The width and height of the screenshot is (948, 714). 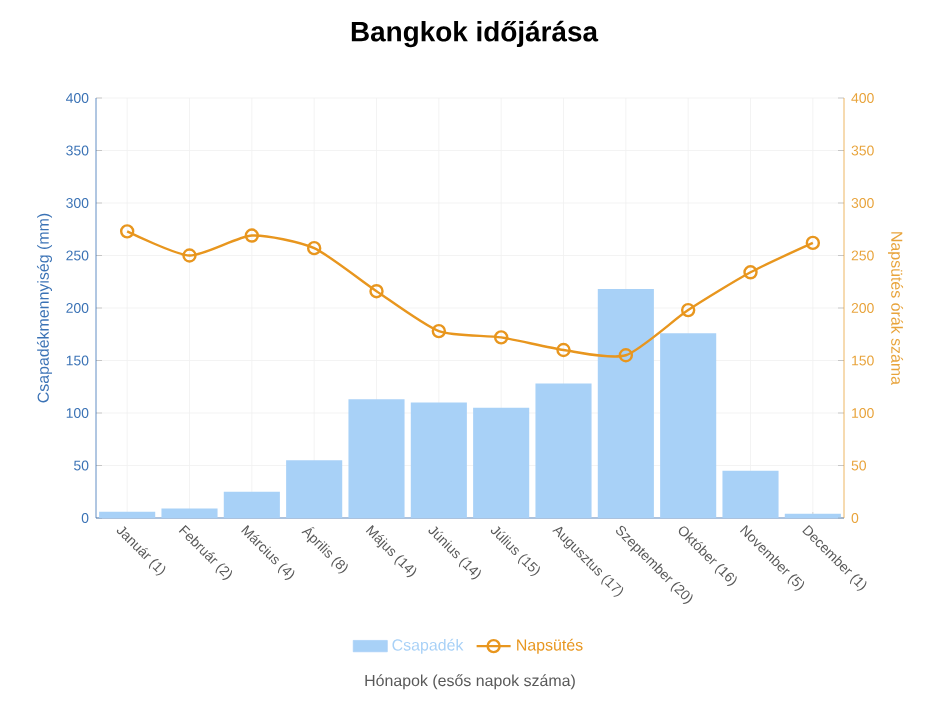 I want to click on chart-title: Bangkok időjárása, so click(x=475, y=34).